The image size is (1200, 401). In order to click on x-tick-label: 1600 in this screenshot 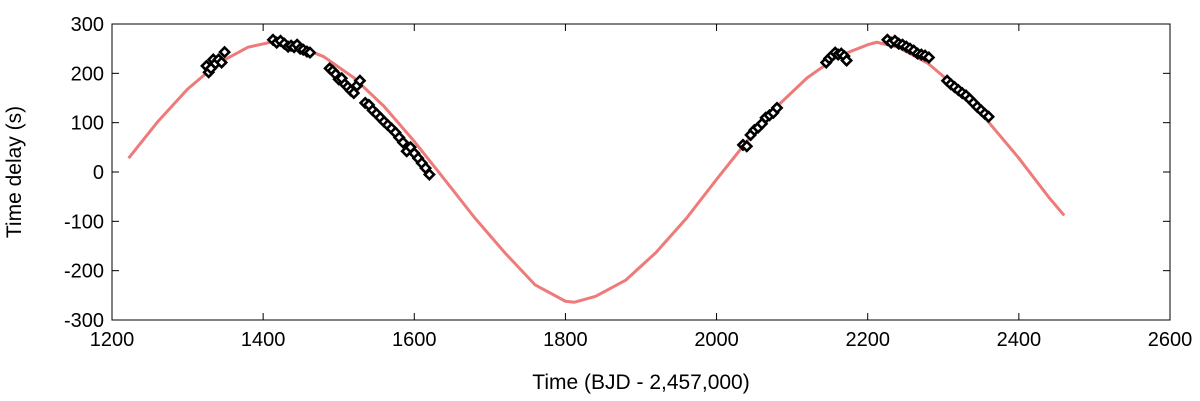, I will do `click(414, 340)`.